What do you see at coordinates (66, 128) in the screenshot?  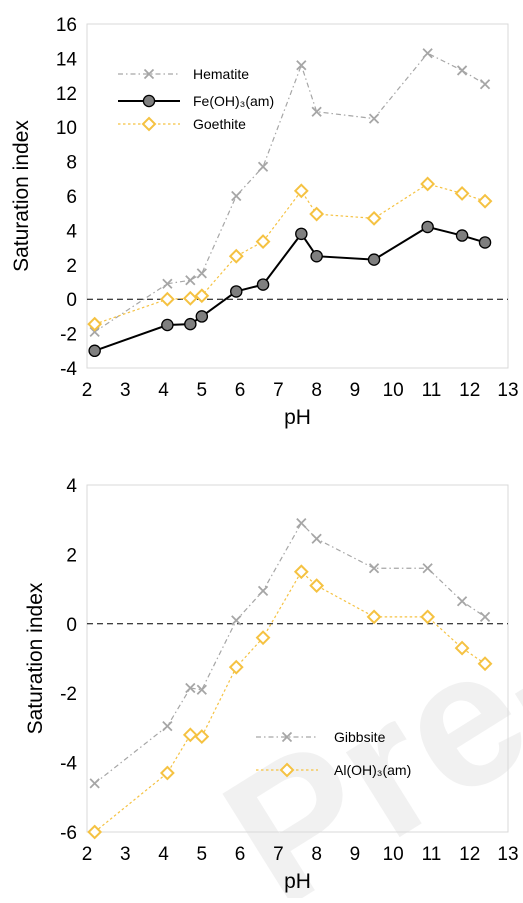 I see `y-tick-label: 10` at bounding box center [66, 128].